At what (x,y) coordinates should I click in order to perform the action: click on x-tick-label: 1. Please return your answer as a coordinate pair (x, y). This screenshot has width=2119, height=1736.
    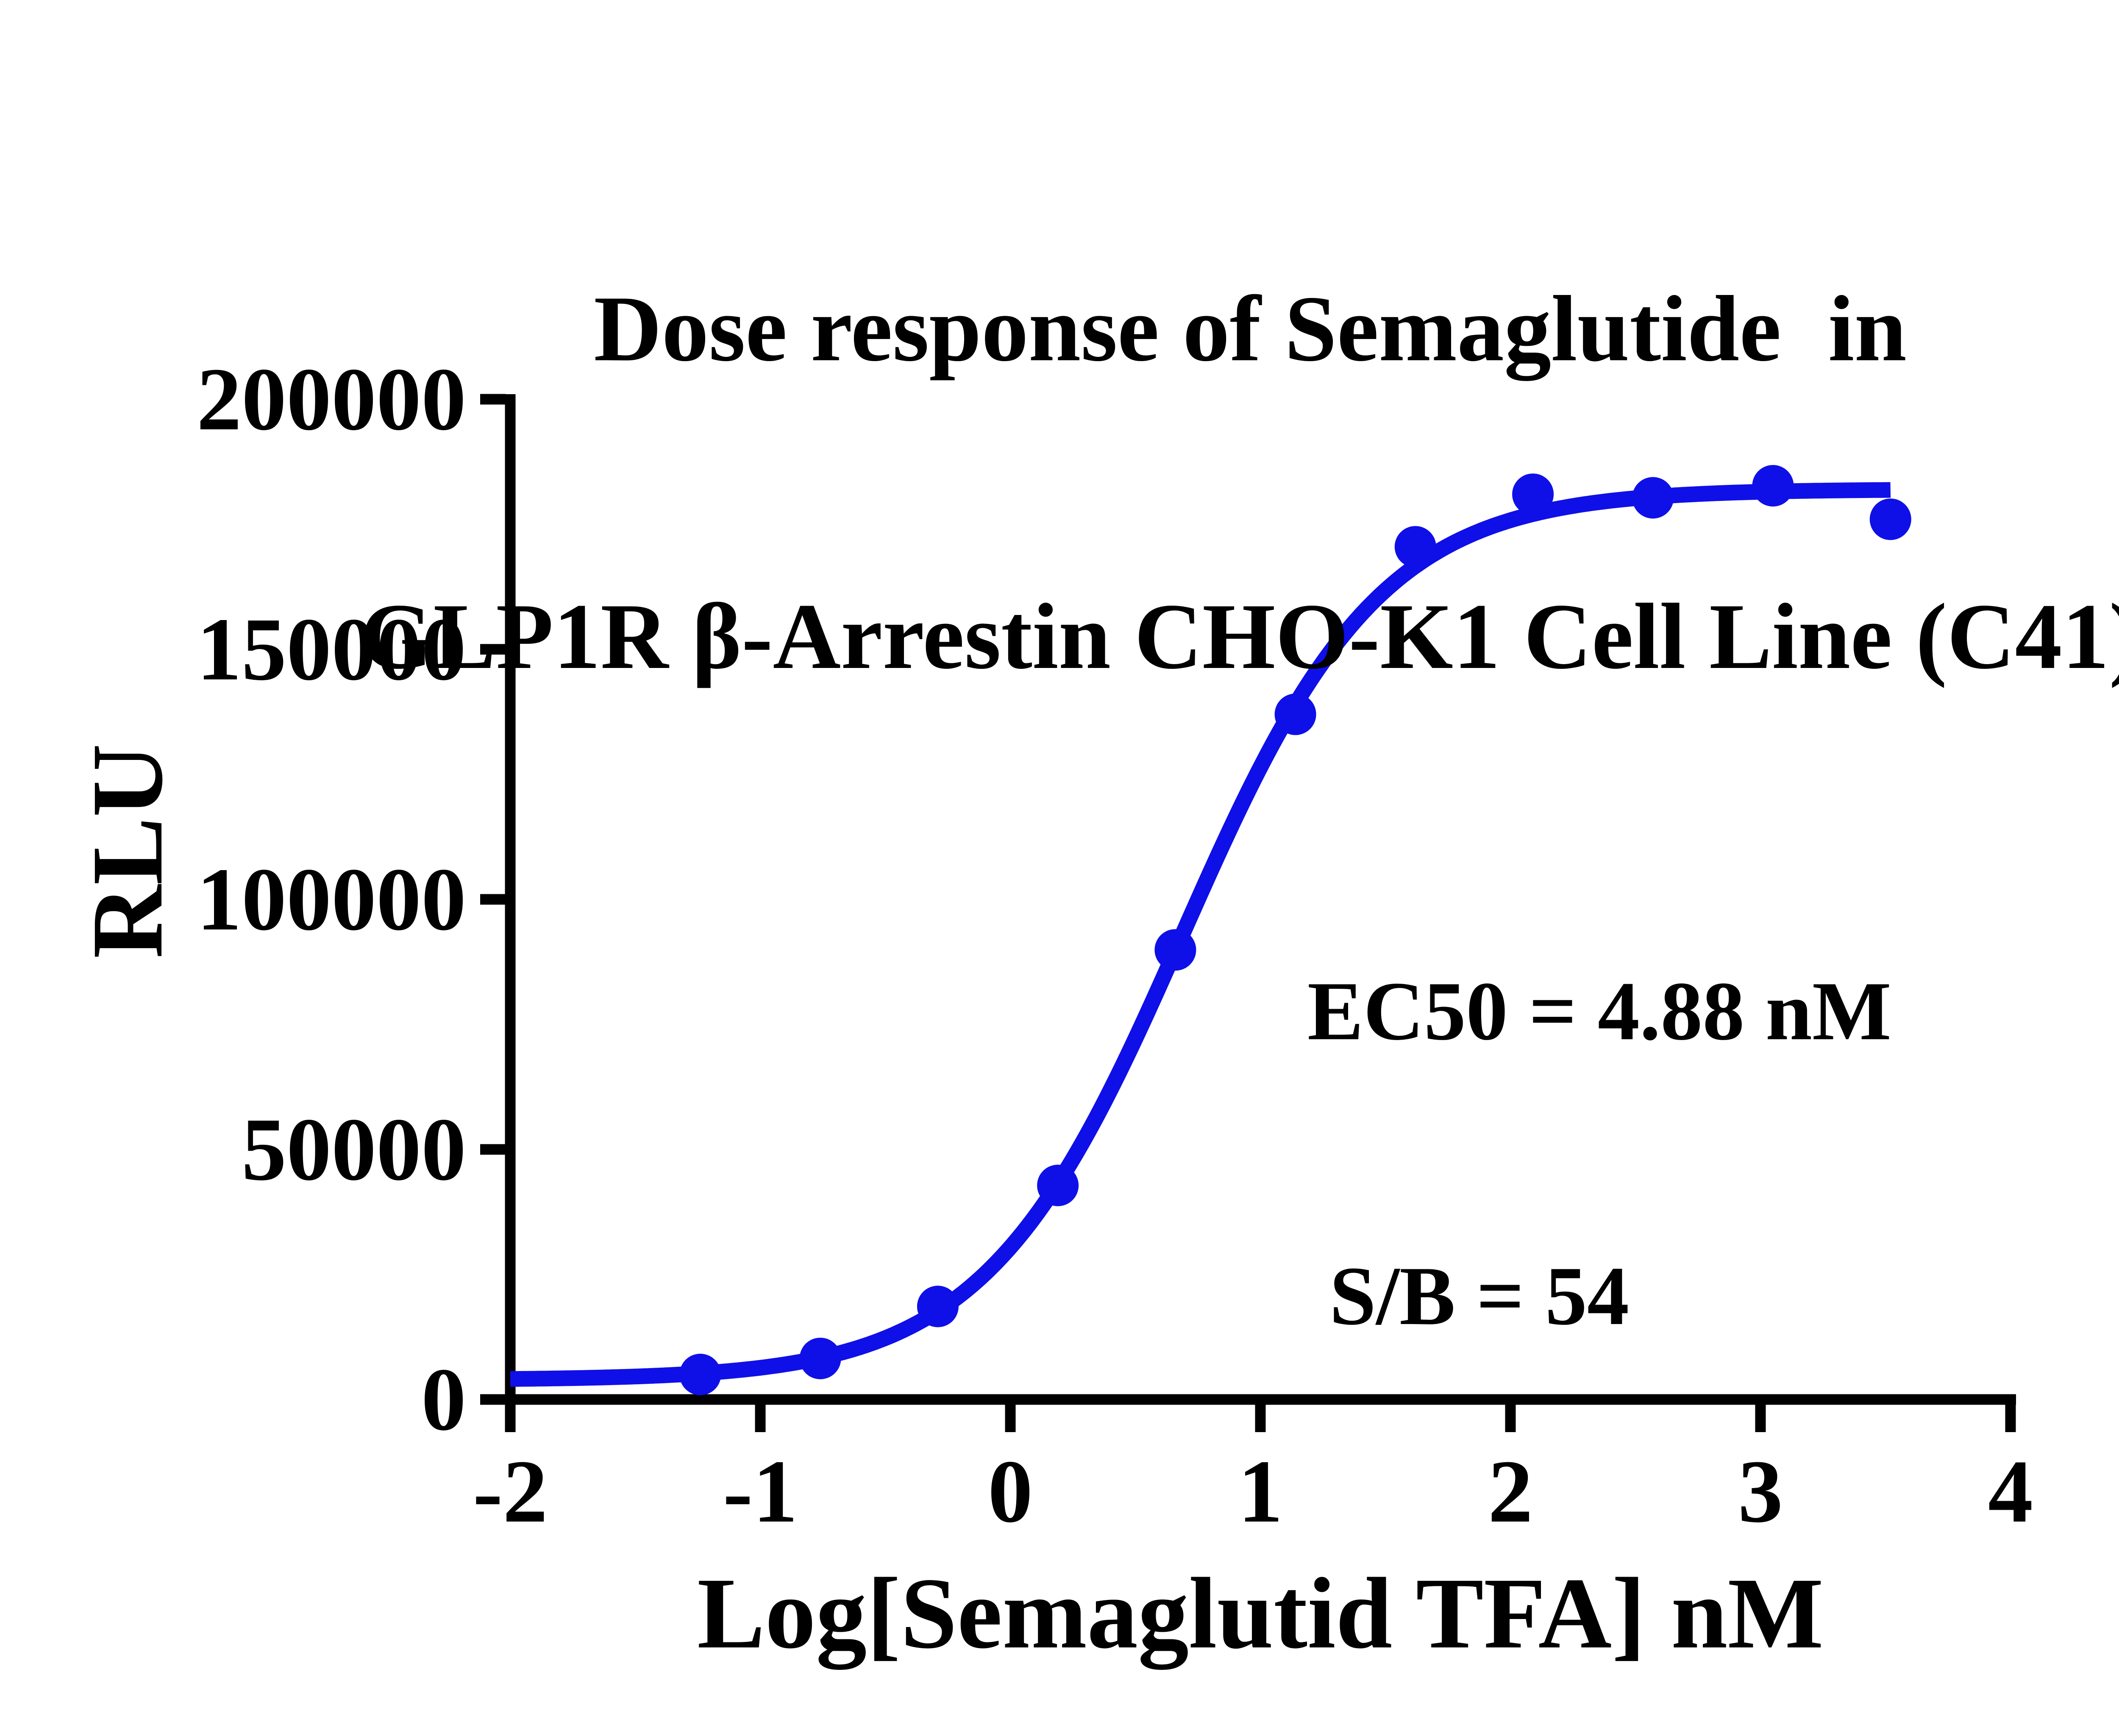
    Looking at the image, I should click on (1261, 1491).